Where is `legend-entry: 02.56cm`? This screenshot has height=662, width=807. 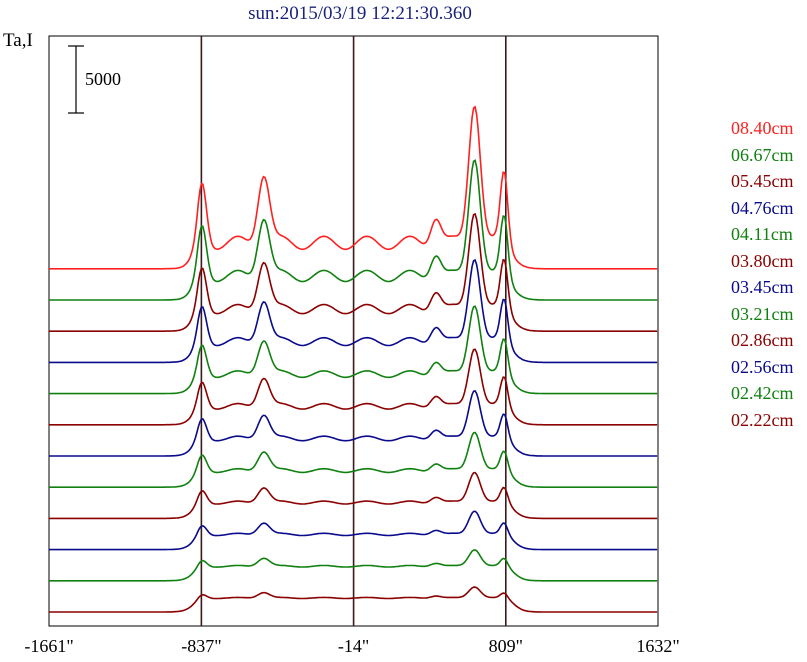
legend-entry: 02.56cm is located at coordinates (762, 366).